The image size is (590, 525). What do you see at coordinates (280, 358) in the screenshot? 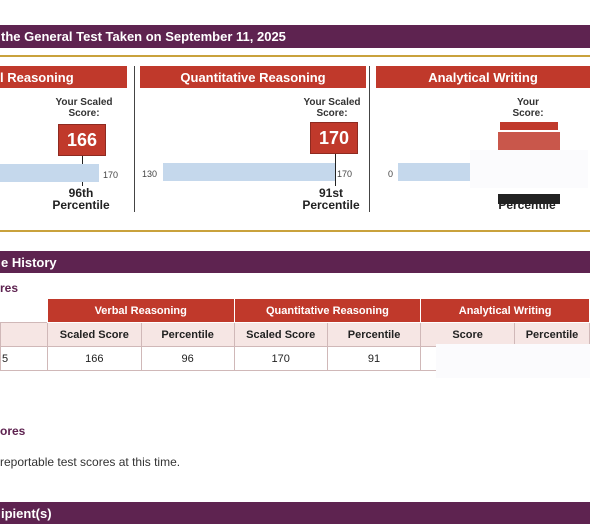
I see `row-quant-scaled: 170` at bounding box center [280, 358].